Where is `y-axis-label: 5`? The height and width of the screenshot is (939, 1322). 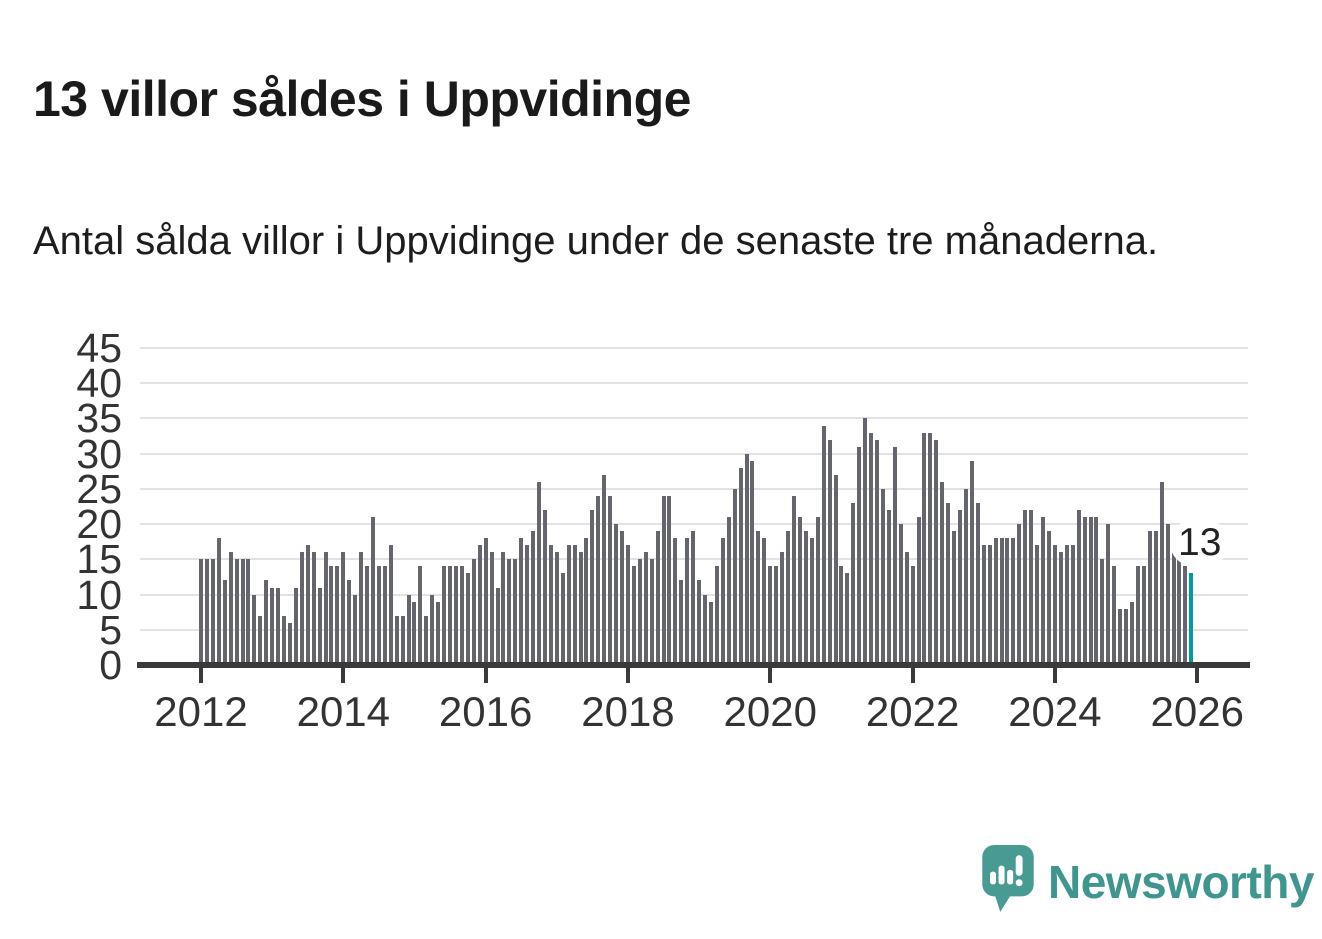 y-axis-label: 5 is located at coordinates (110, 629).